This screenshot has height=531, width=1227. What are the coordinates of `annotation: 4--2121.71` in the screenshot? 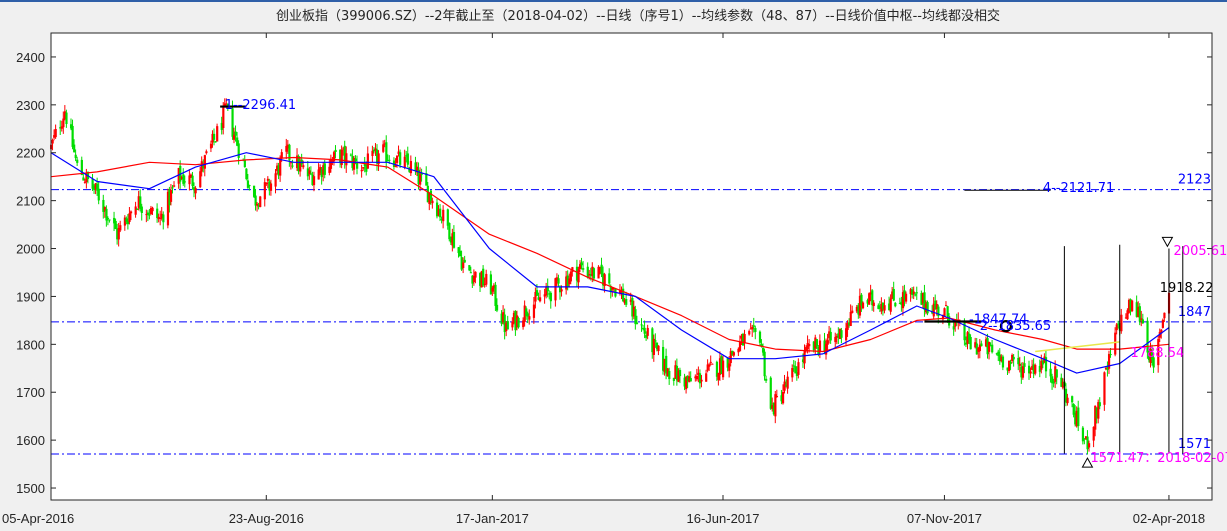 It's located at (1078, 188).